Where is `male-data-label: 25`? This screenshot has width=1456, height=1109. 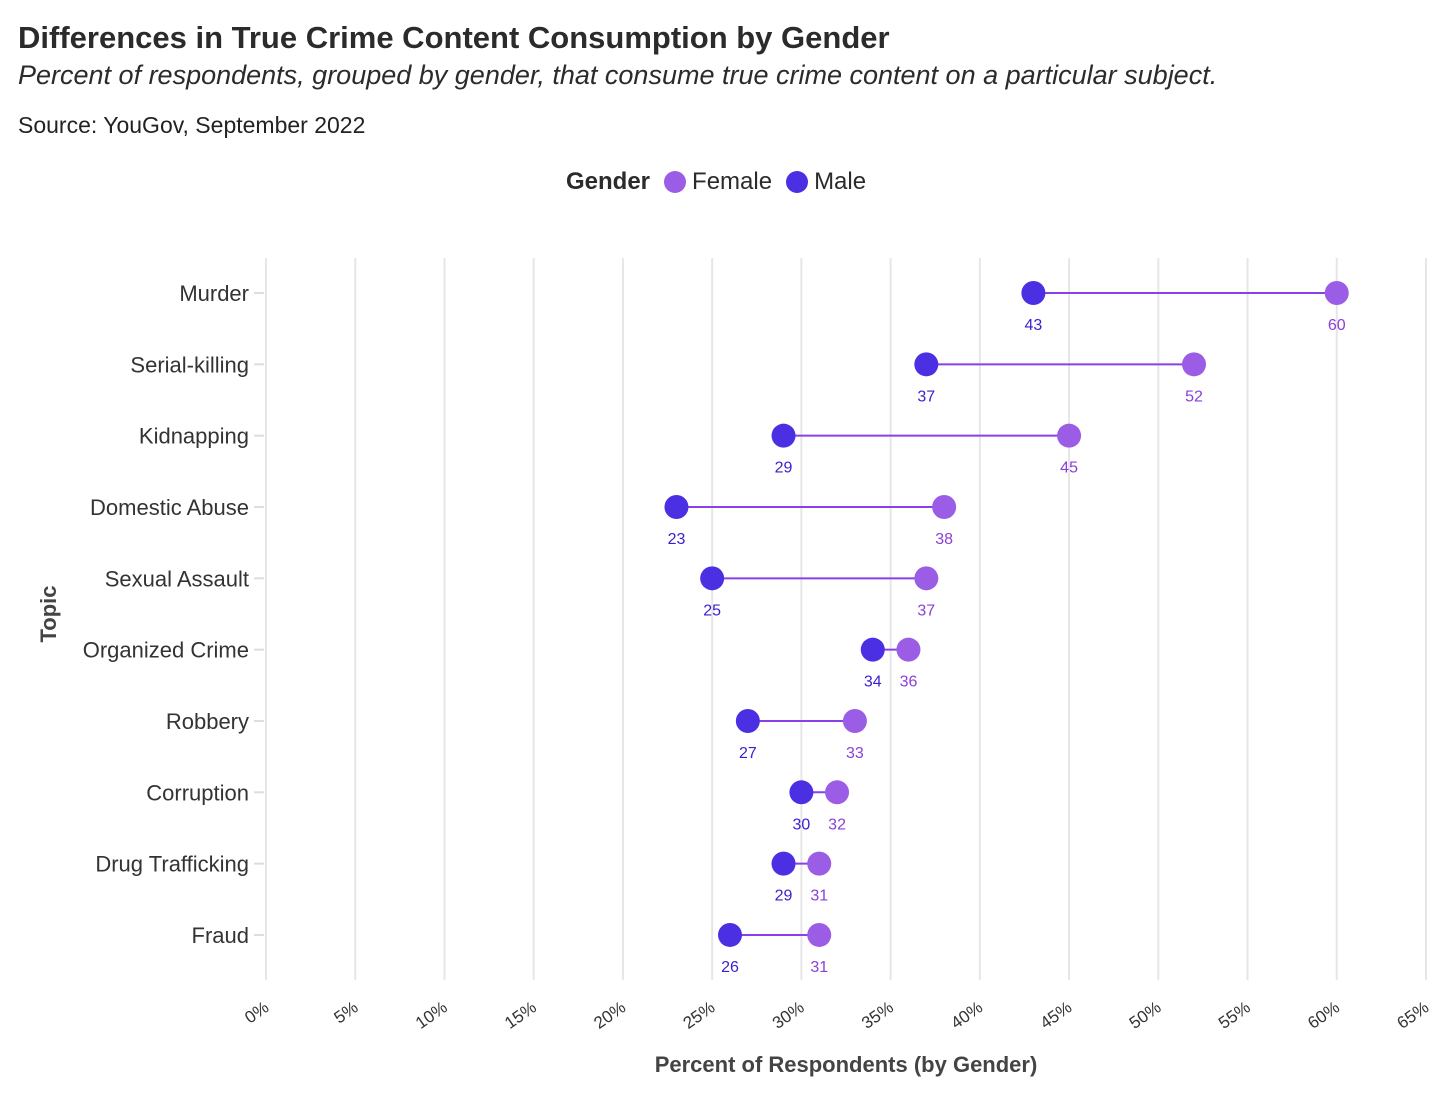
male-data-label: 25 is located at coordinates (712, 610).